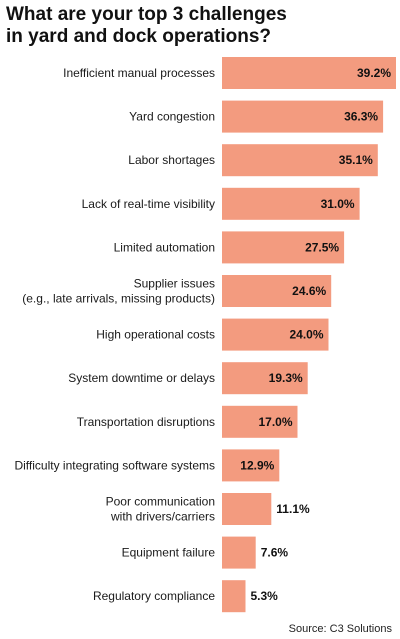  I want to click on category-label-3: Lack of real-time visibility, so click(148, 204).